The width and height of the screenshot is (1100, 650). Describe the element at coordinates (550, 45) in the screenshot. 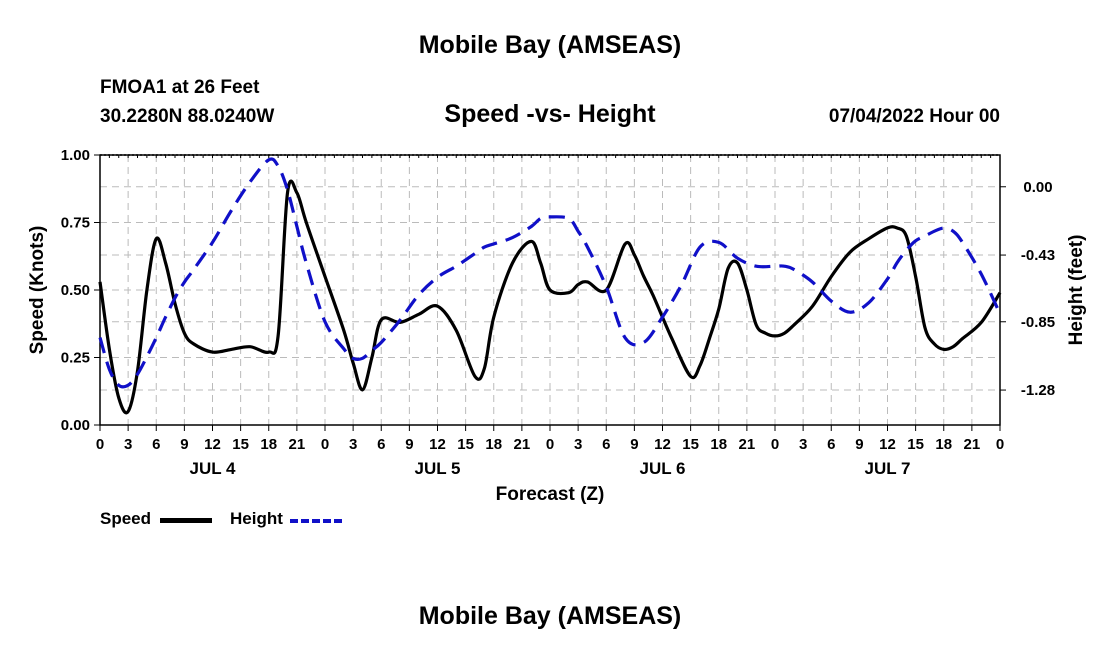

I see `page-title: Mobile Bay (AMSEAS)` at that location.